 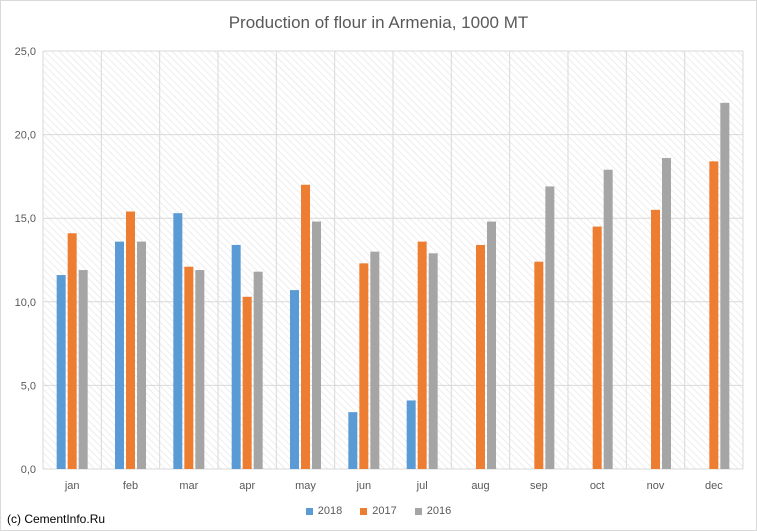 I want to click on bar-2017-oct, so click(x=597, y=347).